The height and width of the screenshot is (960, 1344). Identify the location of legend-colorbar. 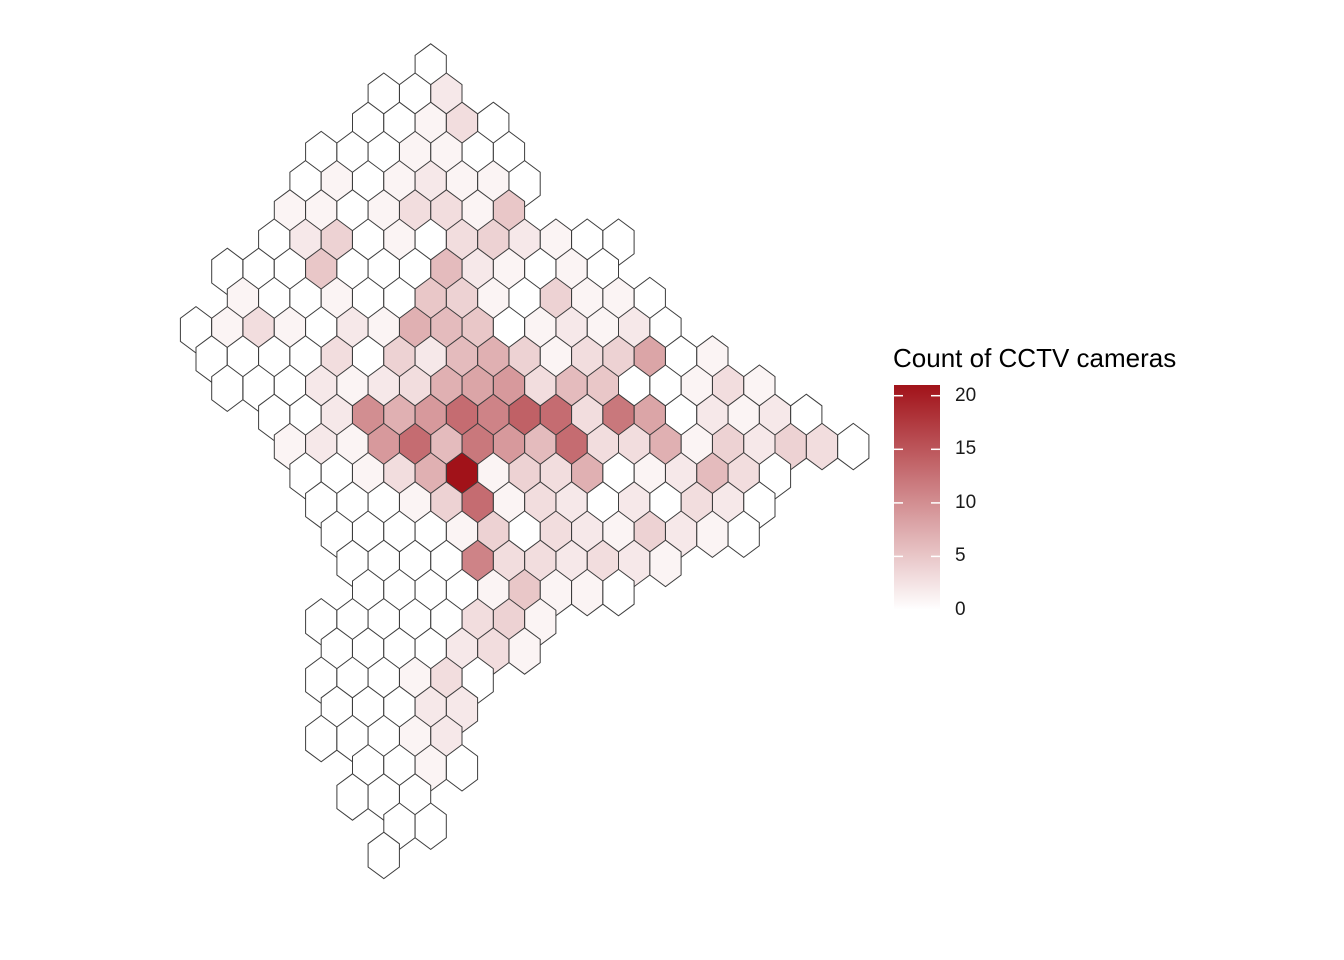
(917, 497).